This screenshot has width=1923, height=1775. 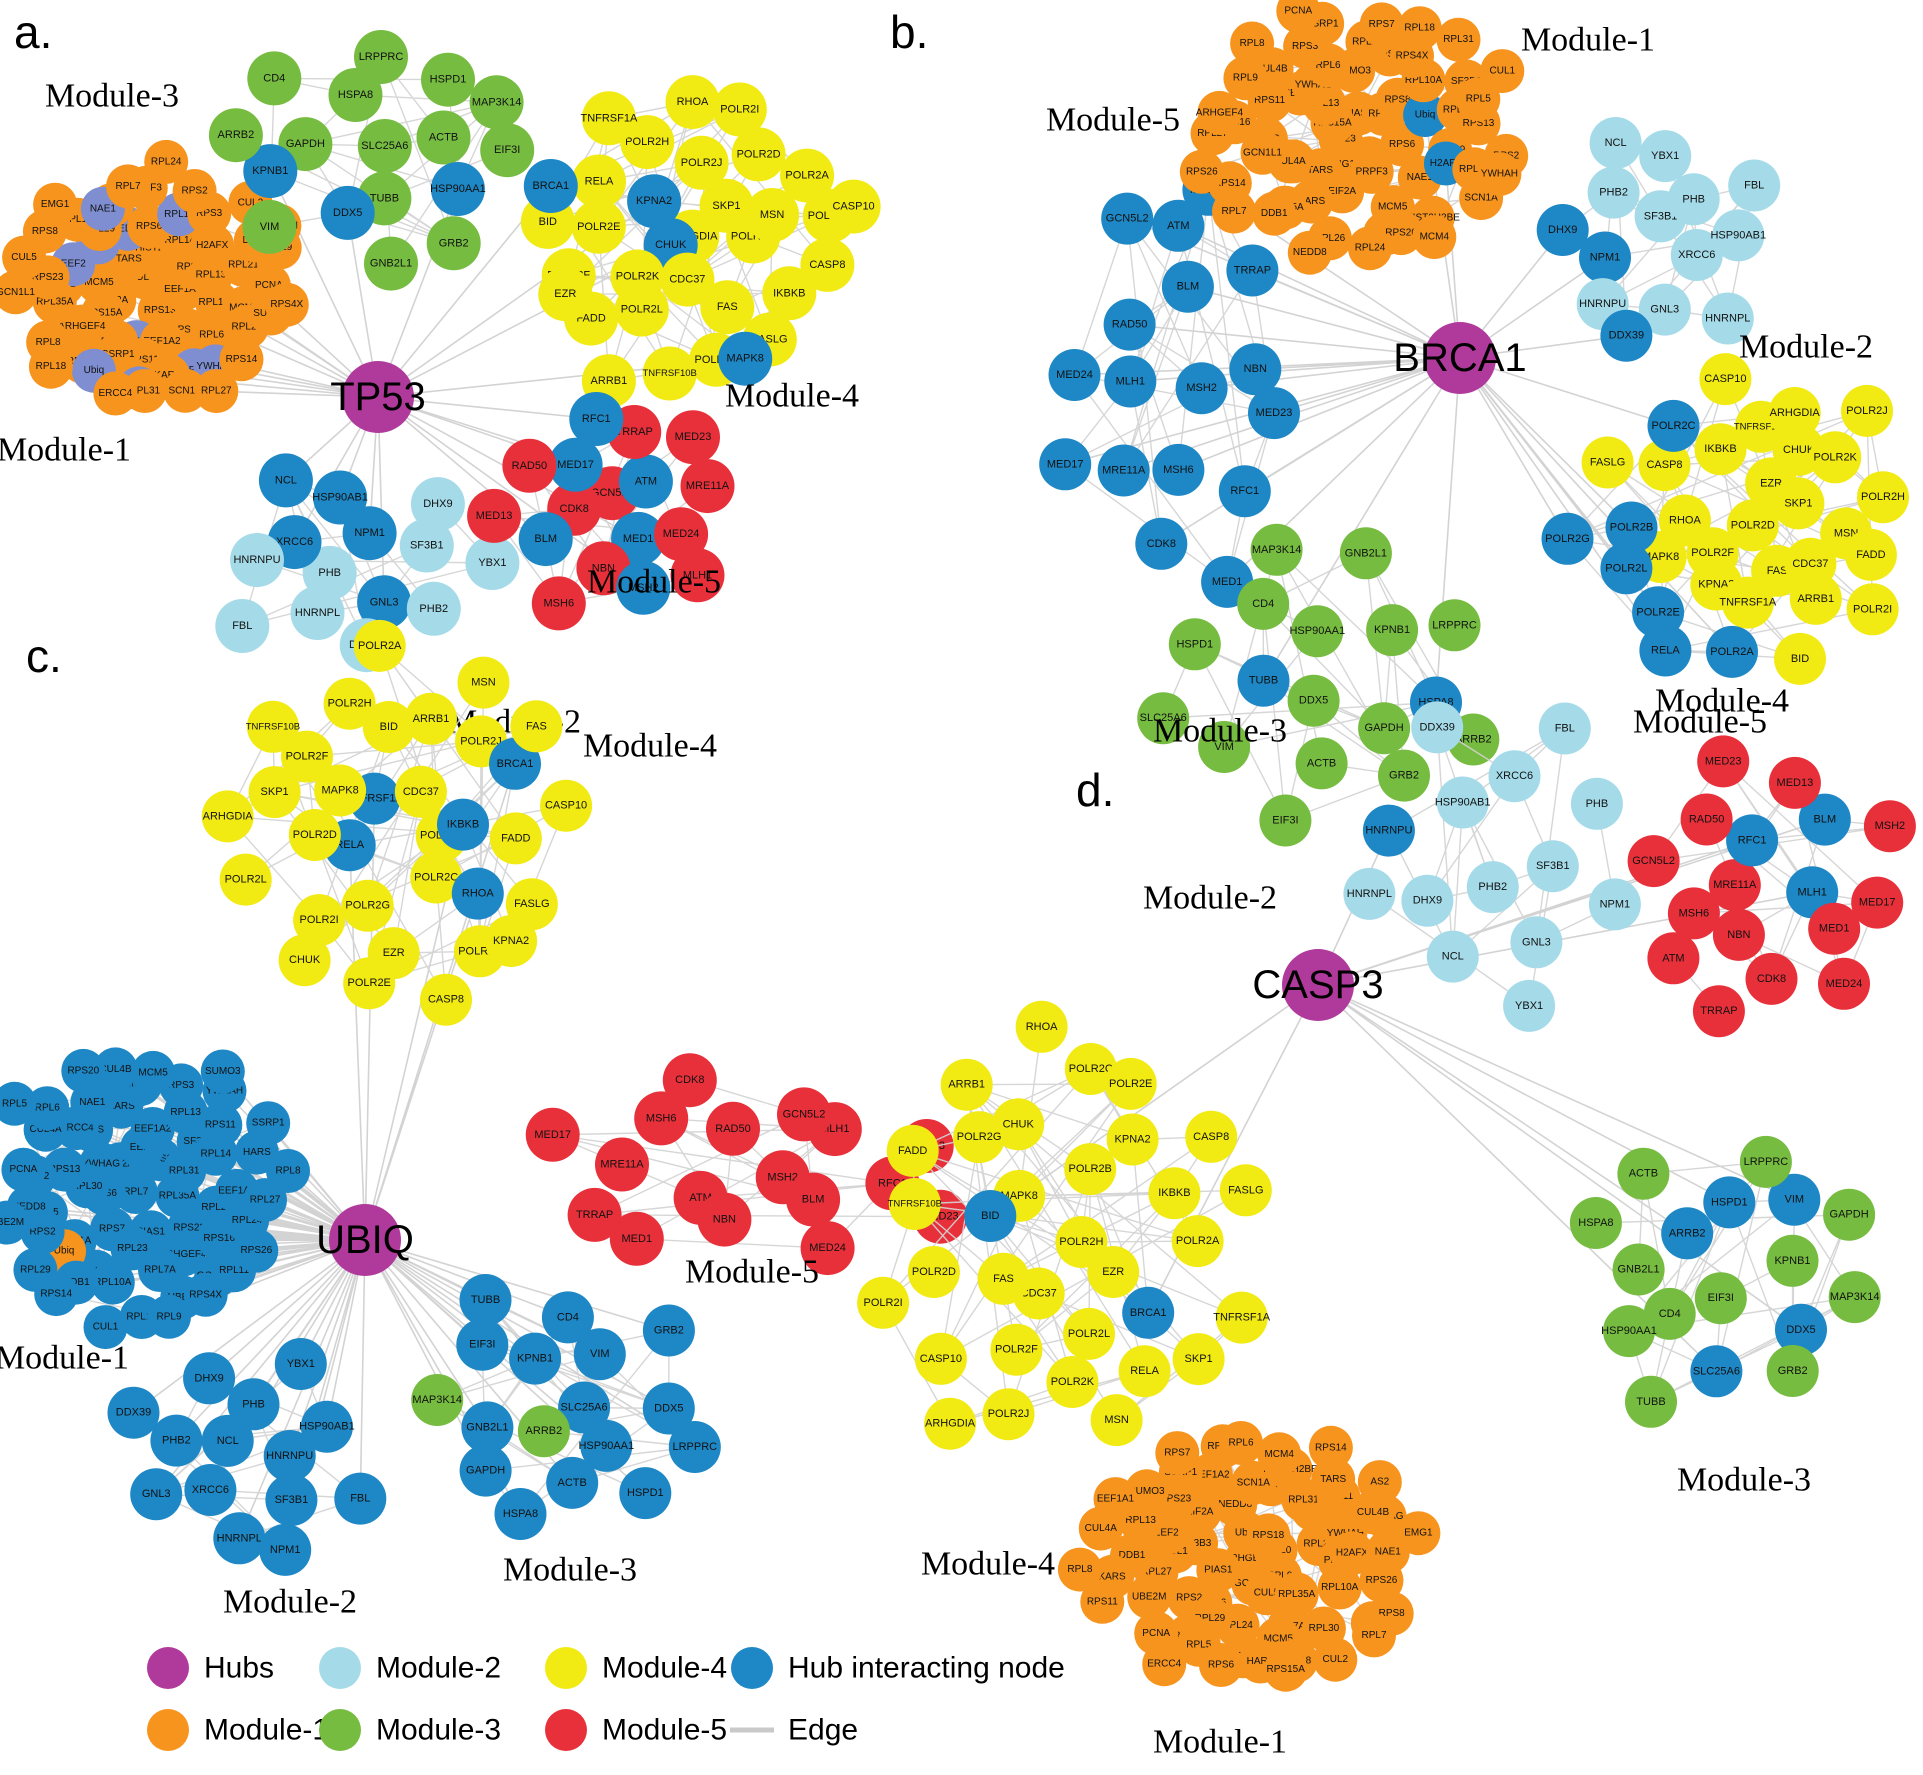 I want to click on node-CHUK: CHUK, so click(x=1018, y=1124).